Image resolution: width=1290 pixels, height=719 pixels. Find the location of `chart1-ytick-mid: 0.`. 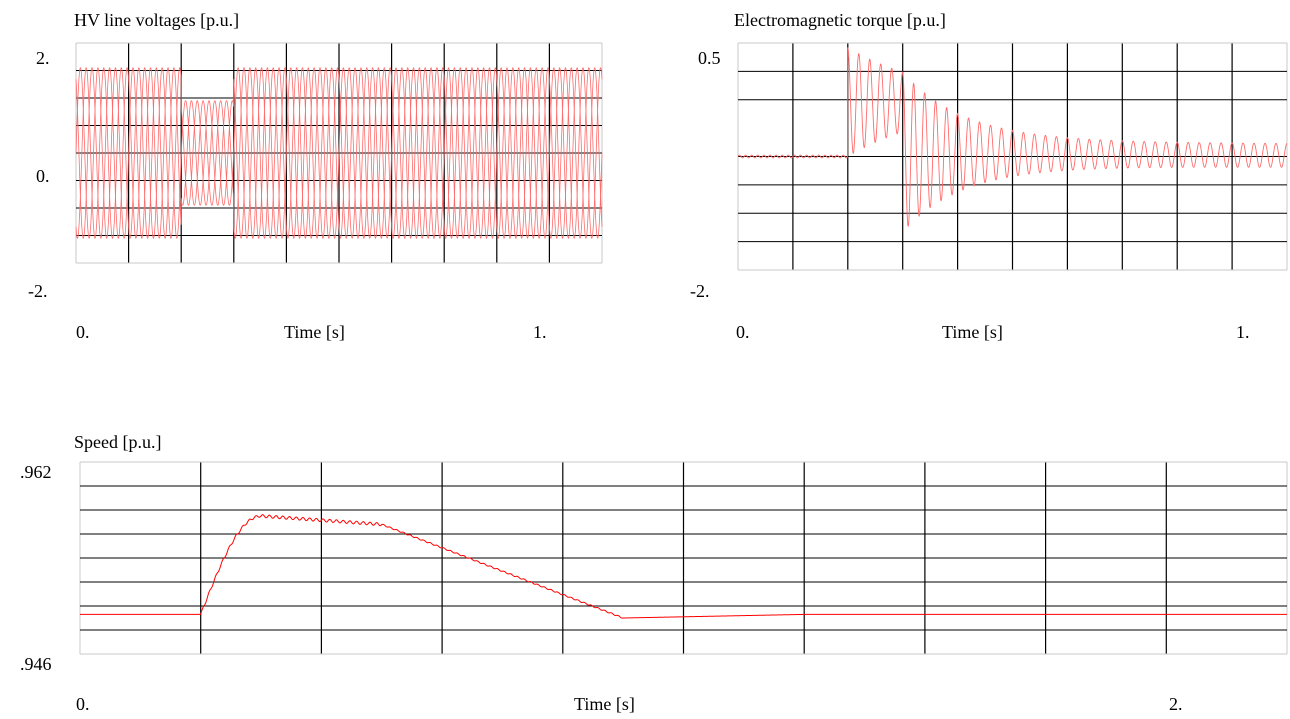

chart1-ytick-mid: 0. is located at coordinates (43, 176).